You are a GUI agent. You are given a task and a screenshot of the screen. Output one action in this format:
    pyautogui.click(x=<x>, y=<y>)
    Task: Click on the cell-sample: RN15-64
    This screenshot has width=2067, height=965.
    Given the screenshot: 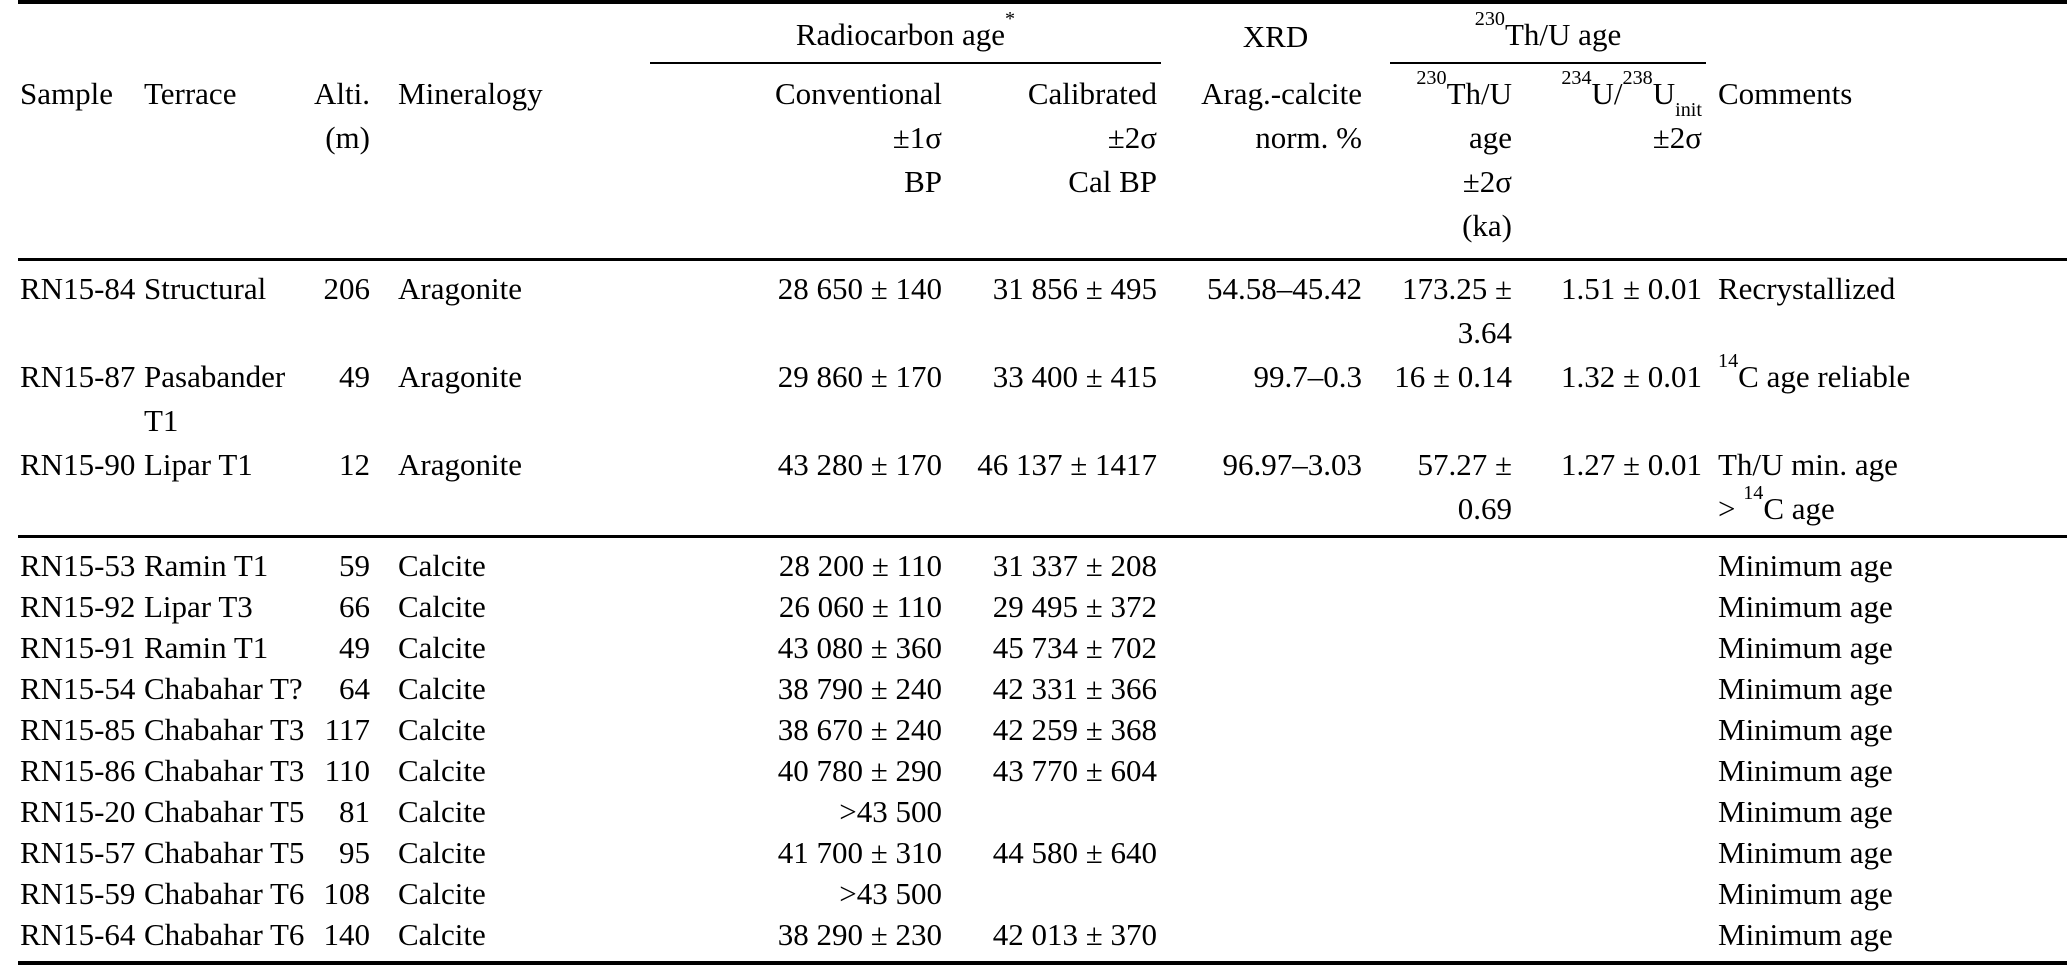 What is the action you would take?
    pyautogui.click(x=78, y=934)
    